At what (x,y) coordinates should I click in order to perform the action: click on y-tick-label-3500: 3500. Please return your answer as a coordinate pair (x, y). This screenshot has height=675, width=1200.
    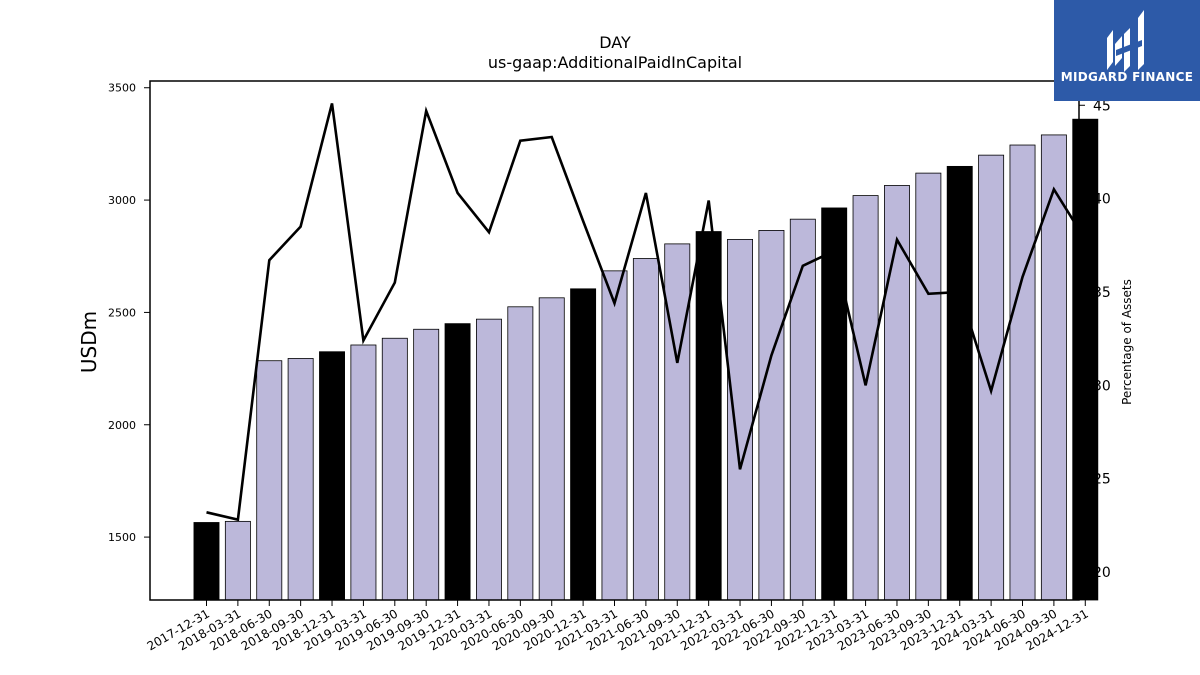
    Looking at the image, I should click on (122, 88).